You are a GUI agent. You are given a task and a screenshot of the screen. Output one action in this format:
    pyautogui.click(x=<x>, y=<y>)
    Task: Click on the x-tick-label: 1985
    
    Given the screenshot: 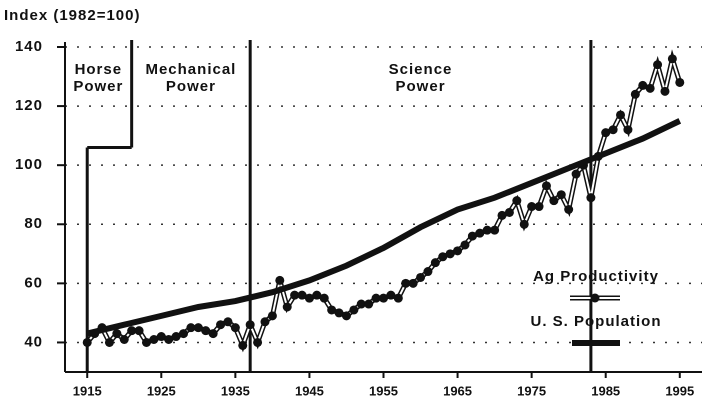 What is the action you would take?
    pyautogui.click(x=605, y=390)
    